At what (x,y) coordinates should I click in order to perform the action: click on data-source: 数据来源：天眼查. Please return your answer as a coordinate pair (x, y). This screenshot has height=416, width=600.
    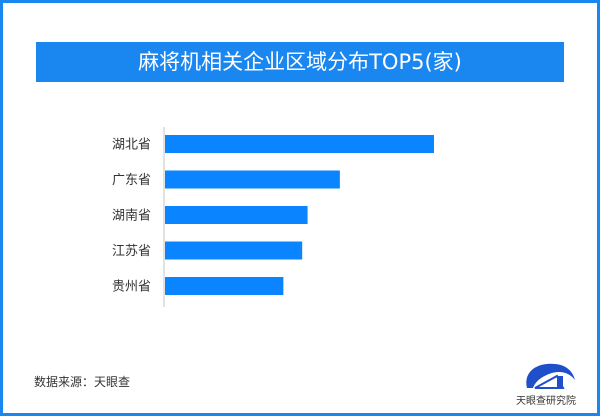
    Looking at the image, I should click on (82, 382).